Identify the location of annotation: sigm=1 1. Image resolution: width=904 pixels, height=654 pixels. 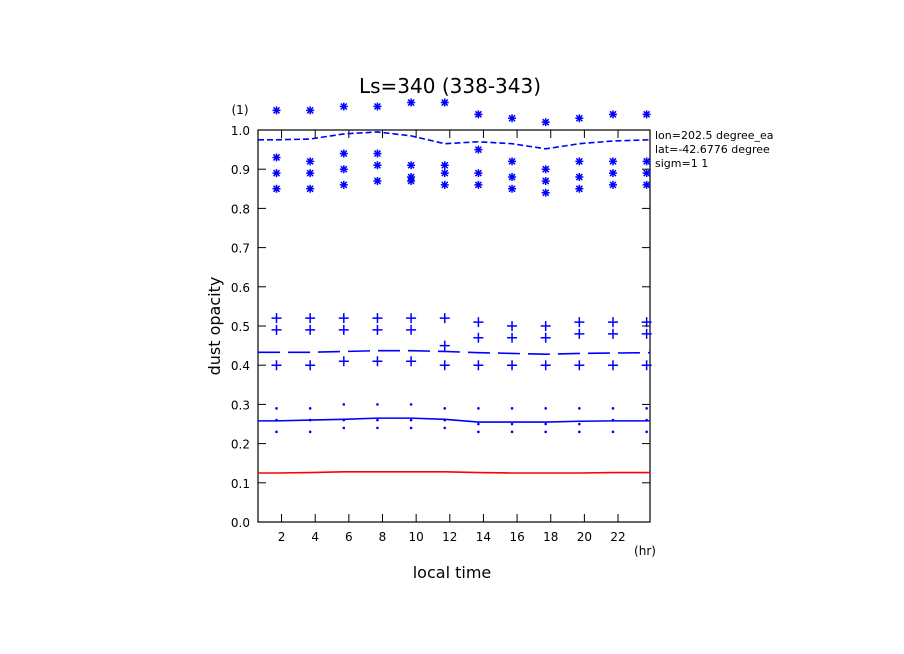
(681, 163).